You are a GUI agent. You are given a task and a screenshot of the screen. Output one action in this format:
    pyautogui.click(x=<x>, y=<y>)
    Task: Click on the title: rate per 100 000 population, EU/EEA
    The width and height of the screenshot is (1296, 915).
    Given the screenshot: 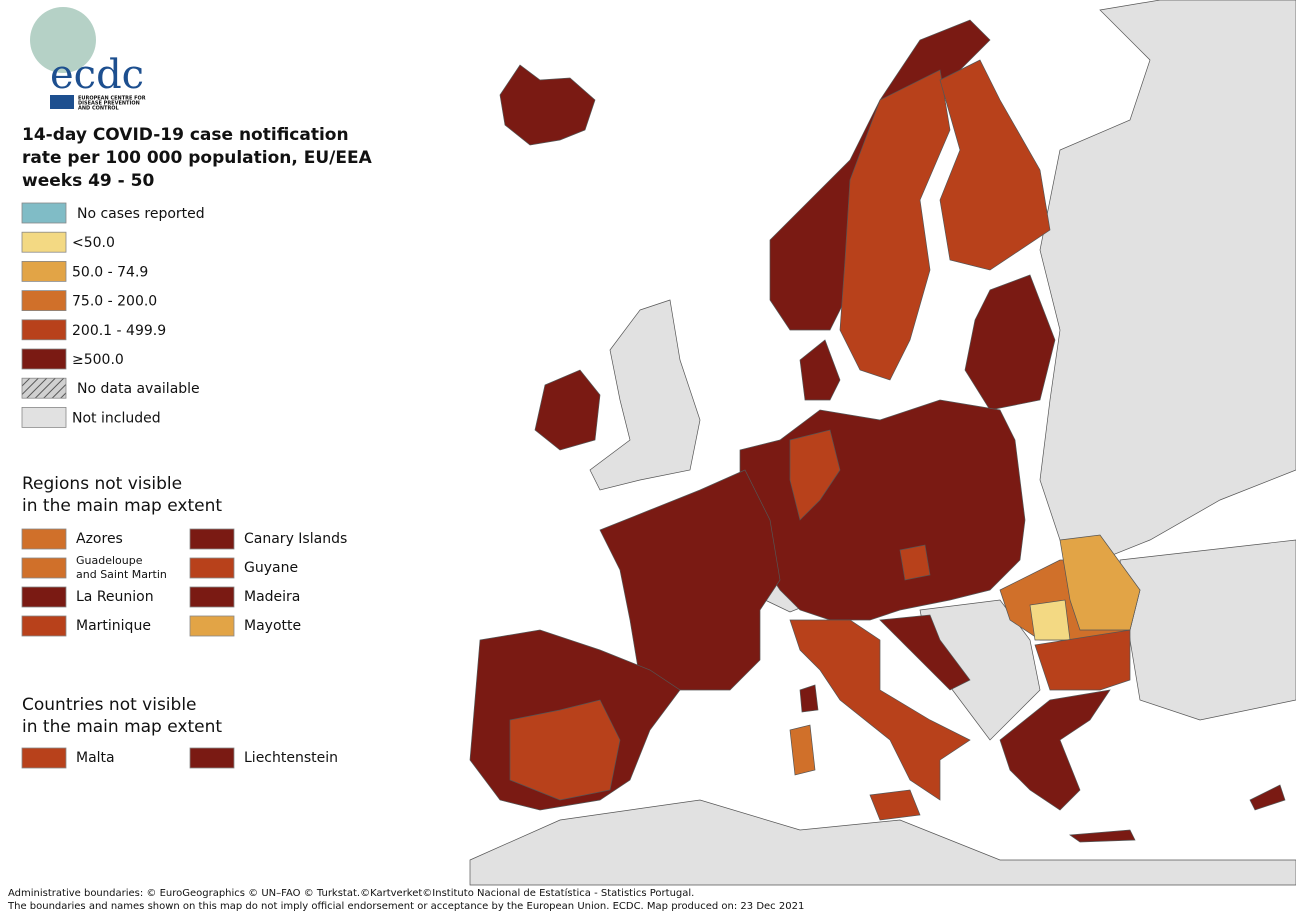 What is the action you would take?
    pyautogui.click(x=197, y=158)
    